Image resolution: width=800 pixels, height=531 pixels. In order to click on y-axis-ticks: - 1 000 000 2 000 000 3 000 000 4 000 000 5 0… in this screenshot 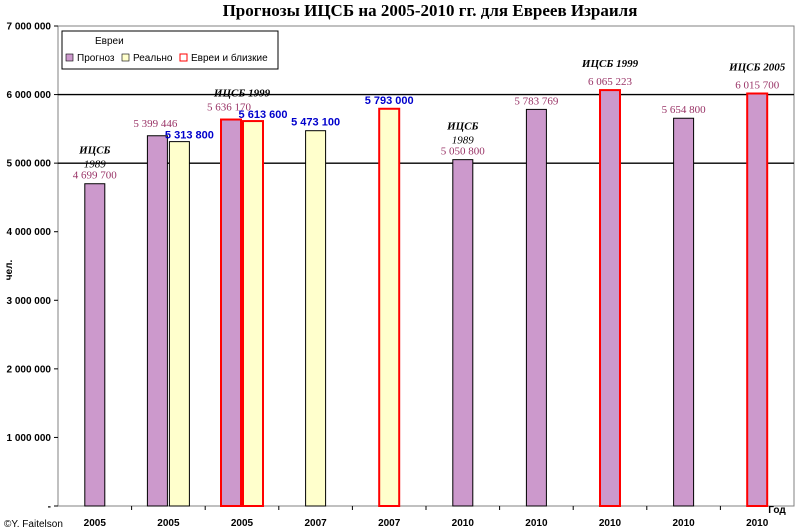, I will do `click(32, 267)`.